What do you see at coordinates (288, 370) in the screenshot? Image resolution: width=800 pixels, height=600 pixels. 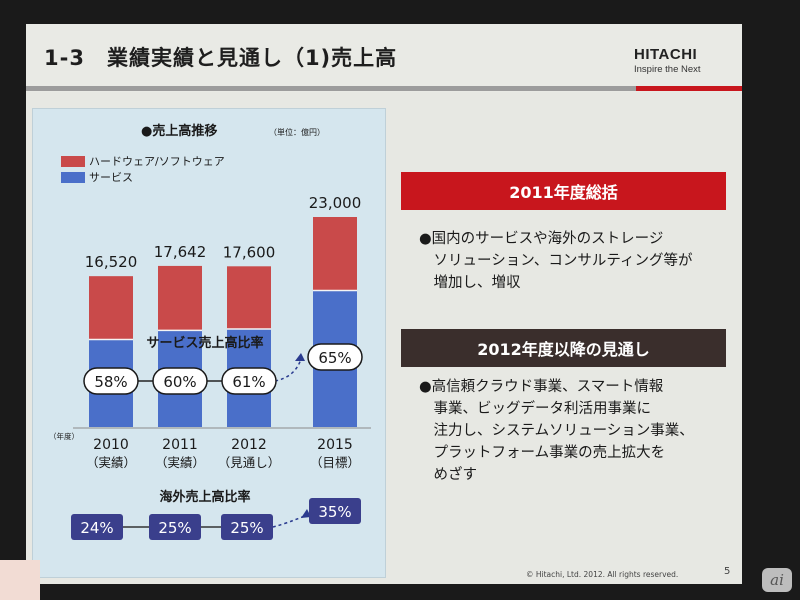 I see `ratio-trend-arrow` at bounding box center [288, 370].